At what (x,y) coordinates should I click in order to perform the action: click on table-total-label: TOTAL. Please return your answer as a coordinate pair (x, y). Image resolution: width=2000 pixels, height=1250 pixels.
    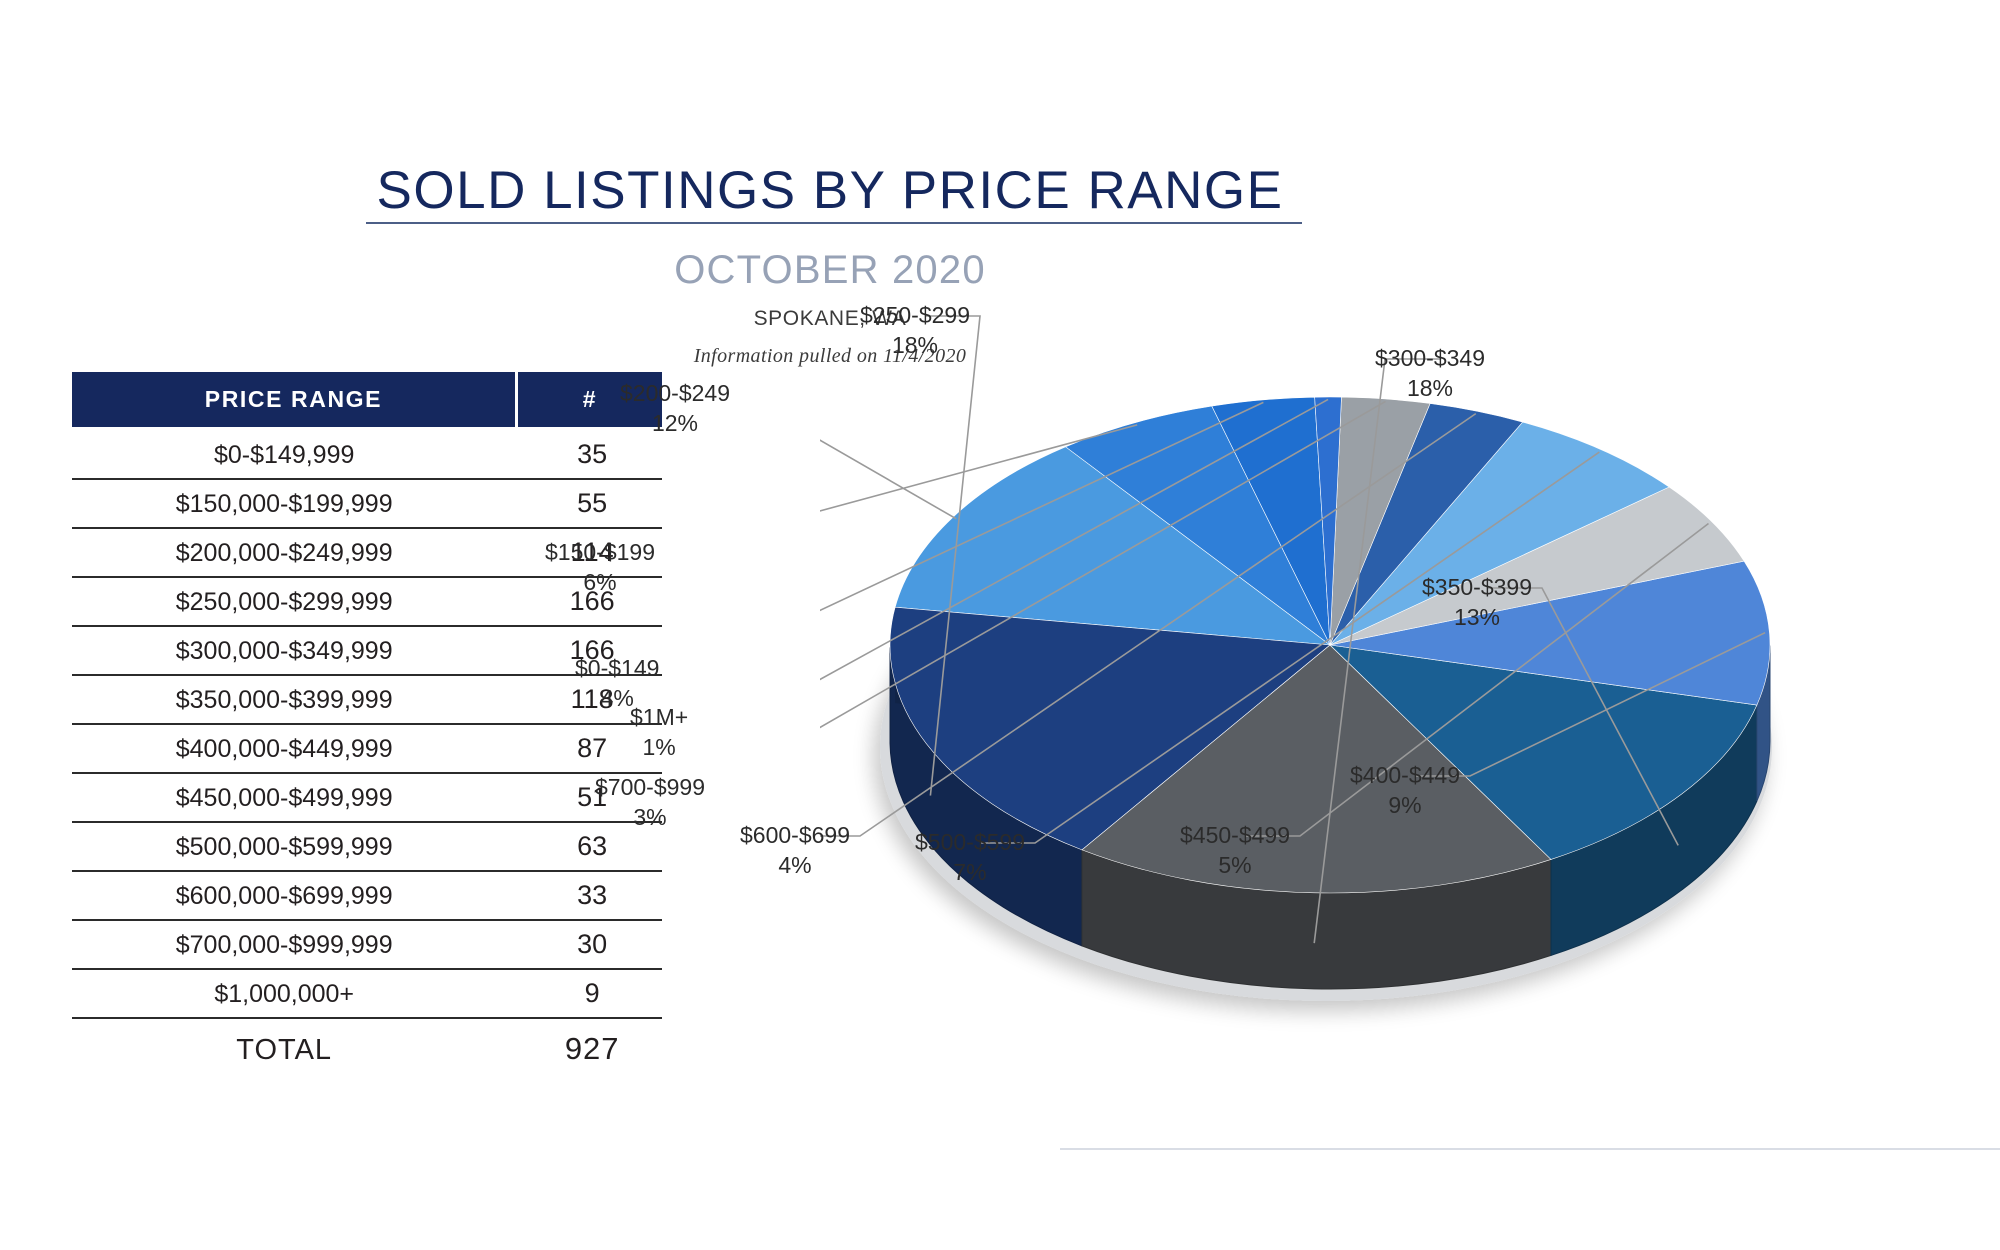
    Looking at the image, I should click on (284, 1050).